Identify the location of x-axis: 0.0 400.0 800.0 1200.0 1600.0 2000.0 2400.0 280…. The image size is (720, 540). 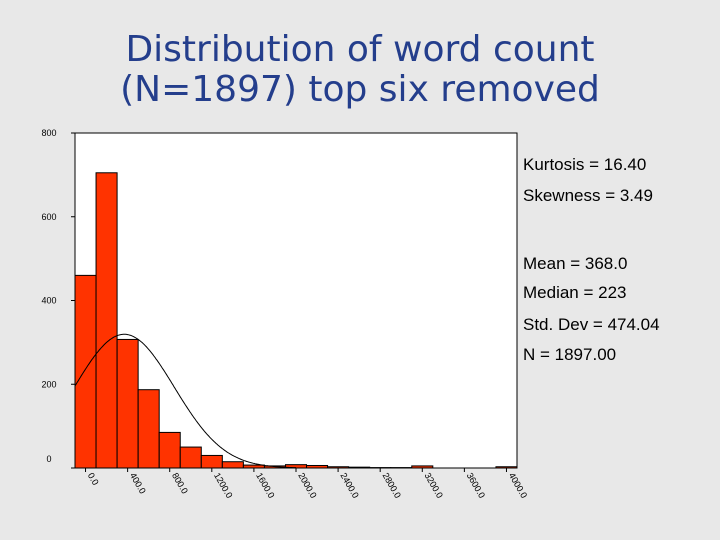
(307, 484).